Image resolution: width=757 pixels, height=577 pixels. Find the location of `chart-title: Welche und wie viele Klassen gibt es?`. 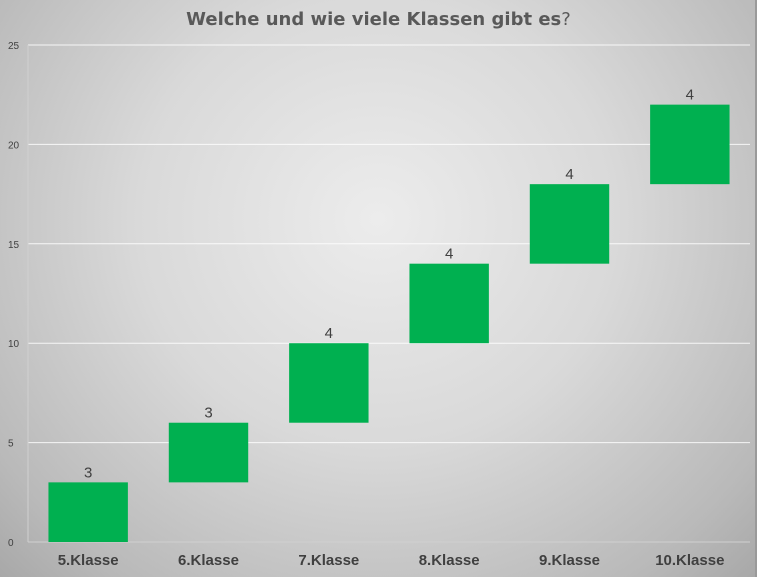

chart-title: Welche und wie viele Klassen gibt es? is located at coordinates (378, 19).